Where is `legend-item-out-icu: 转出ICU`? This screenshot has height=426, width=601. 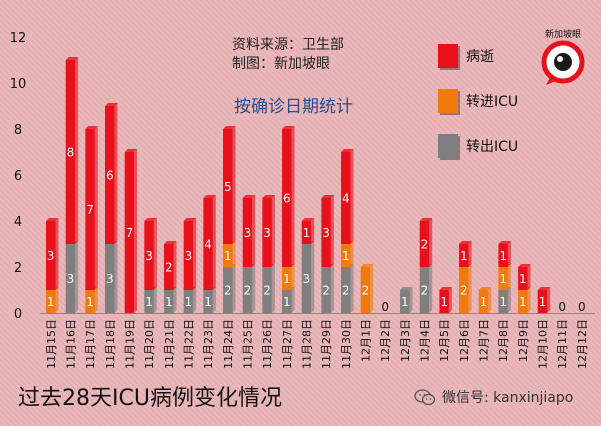
legend-item-out-icu: 转出ICU is located at coordinates (478, 146).